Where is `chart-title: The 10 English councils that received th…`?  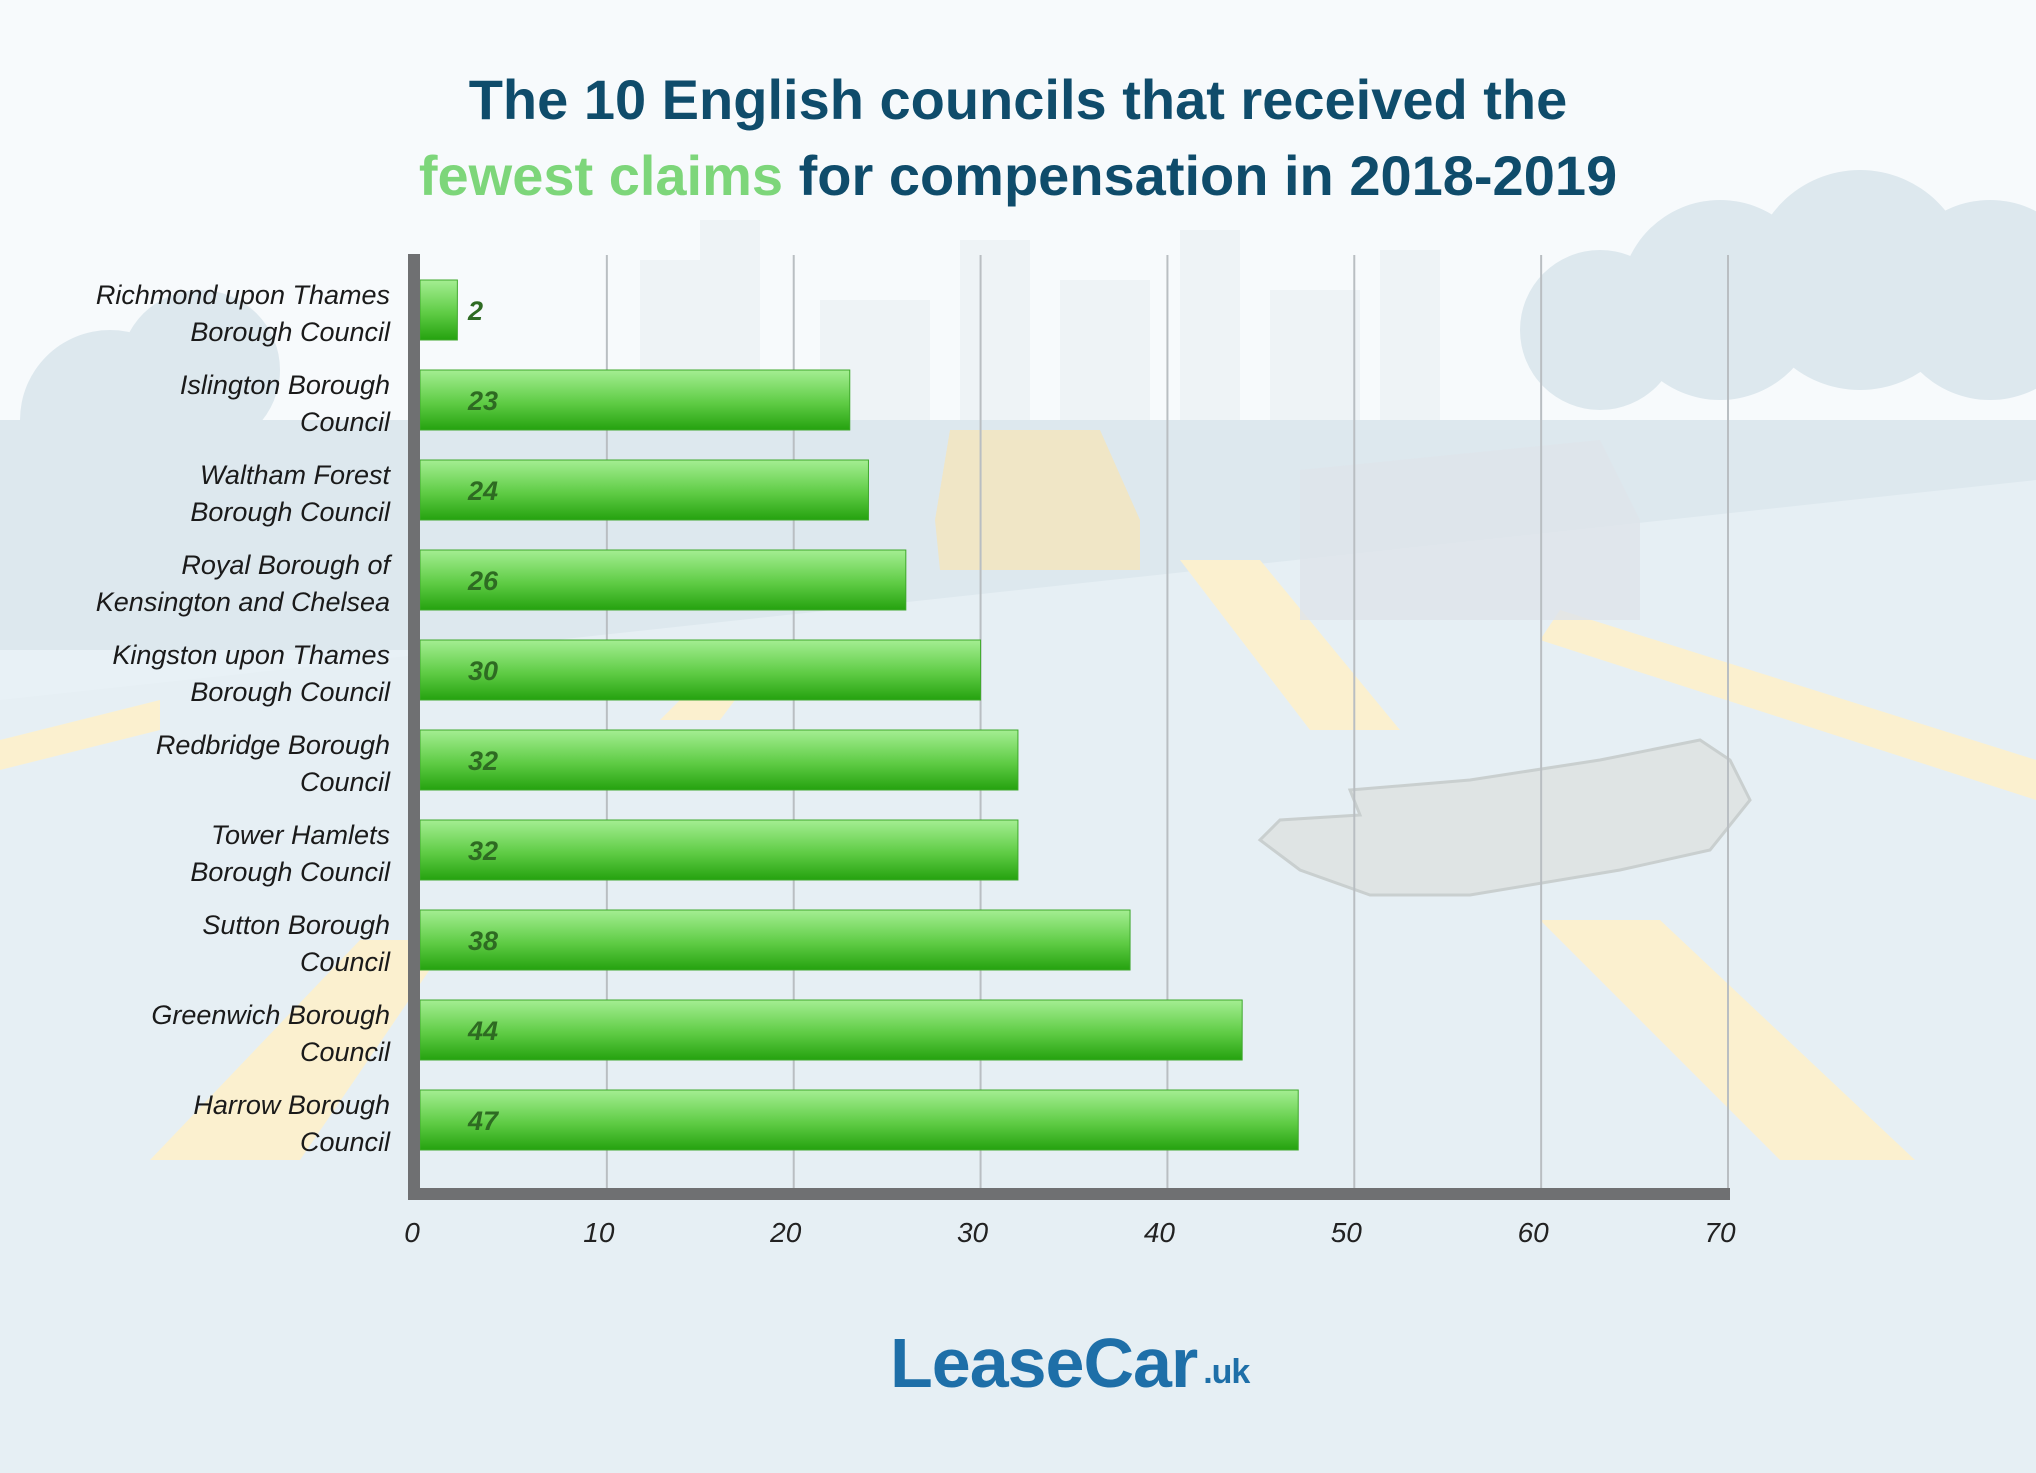 chart-title: The 10 English councils that received th… is located at coordinates (1018, 138).